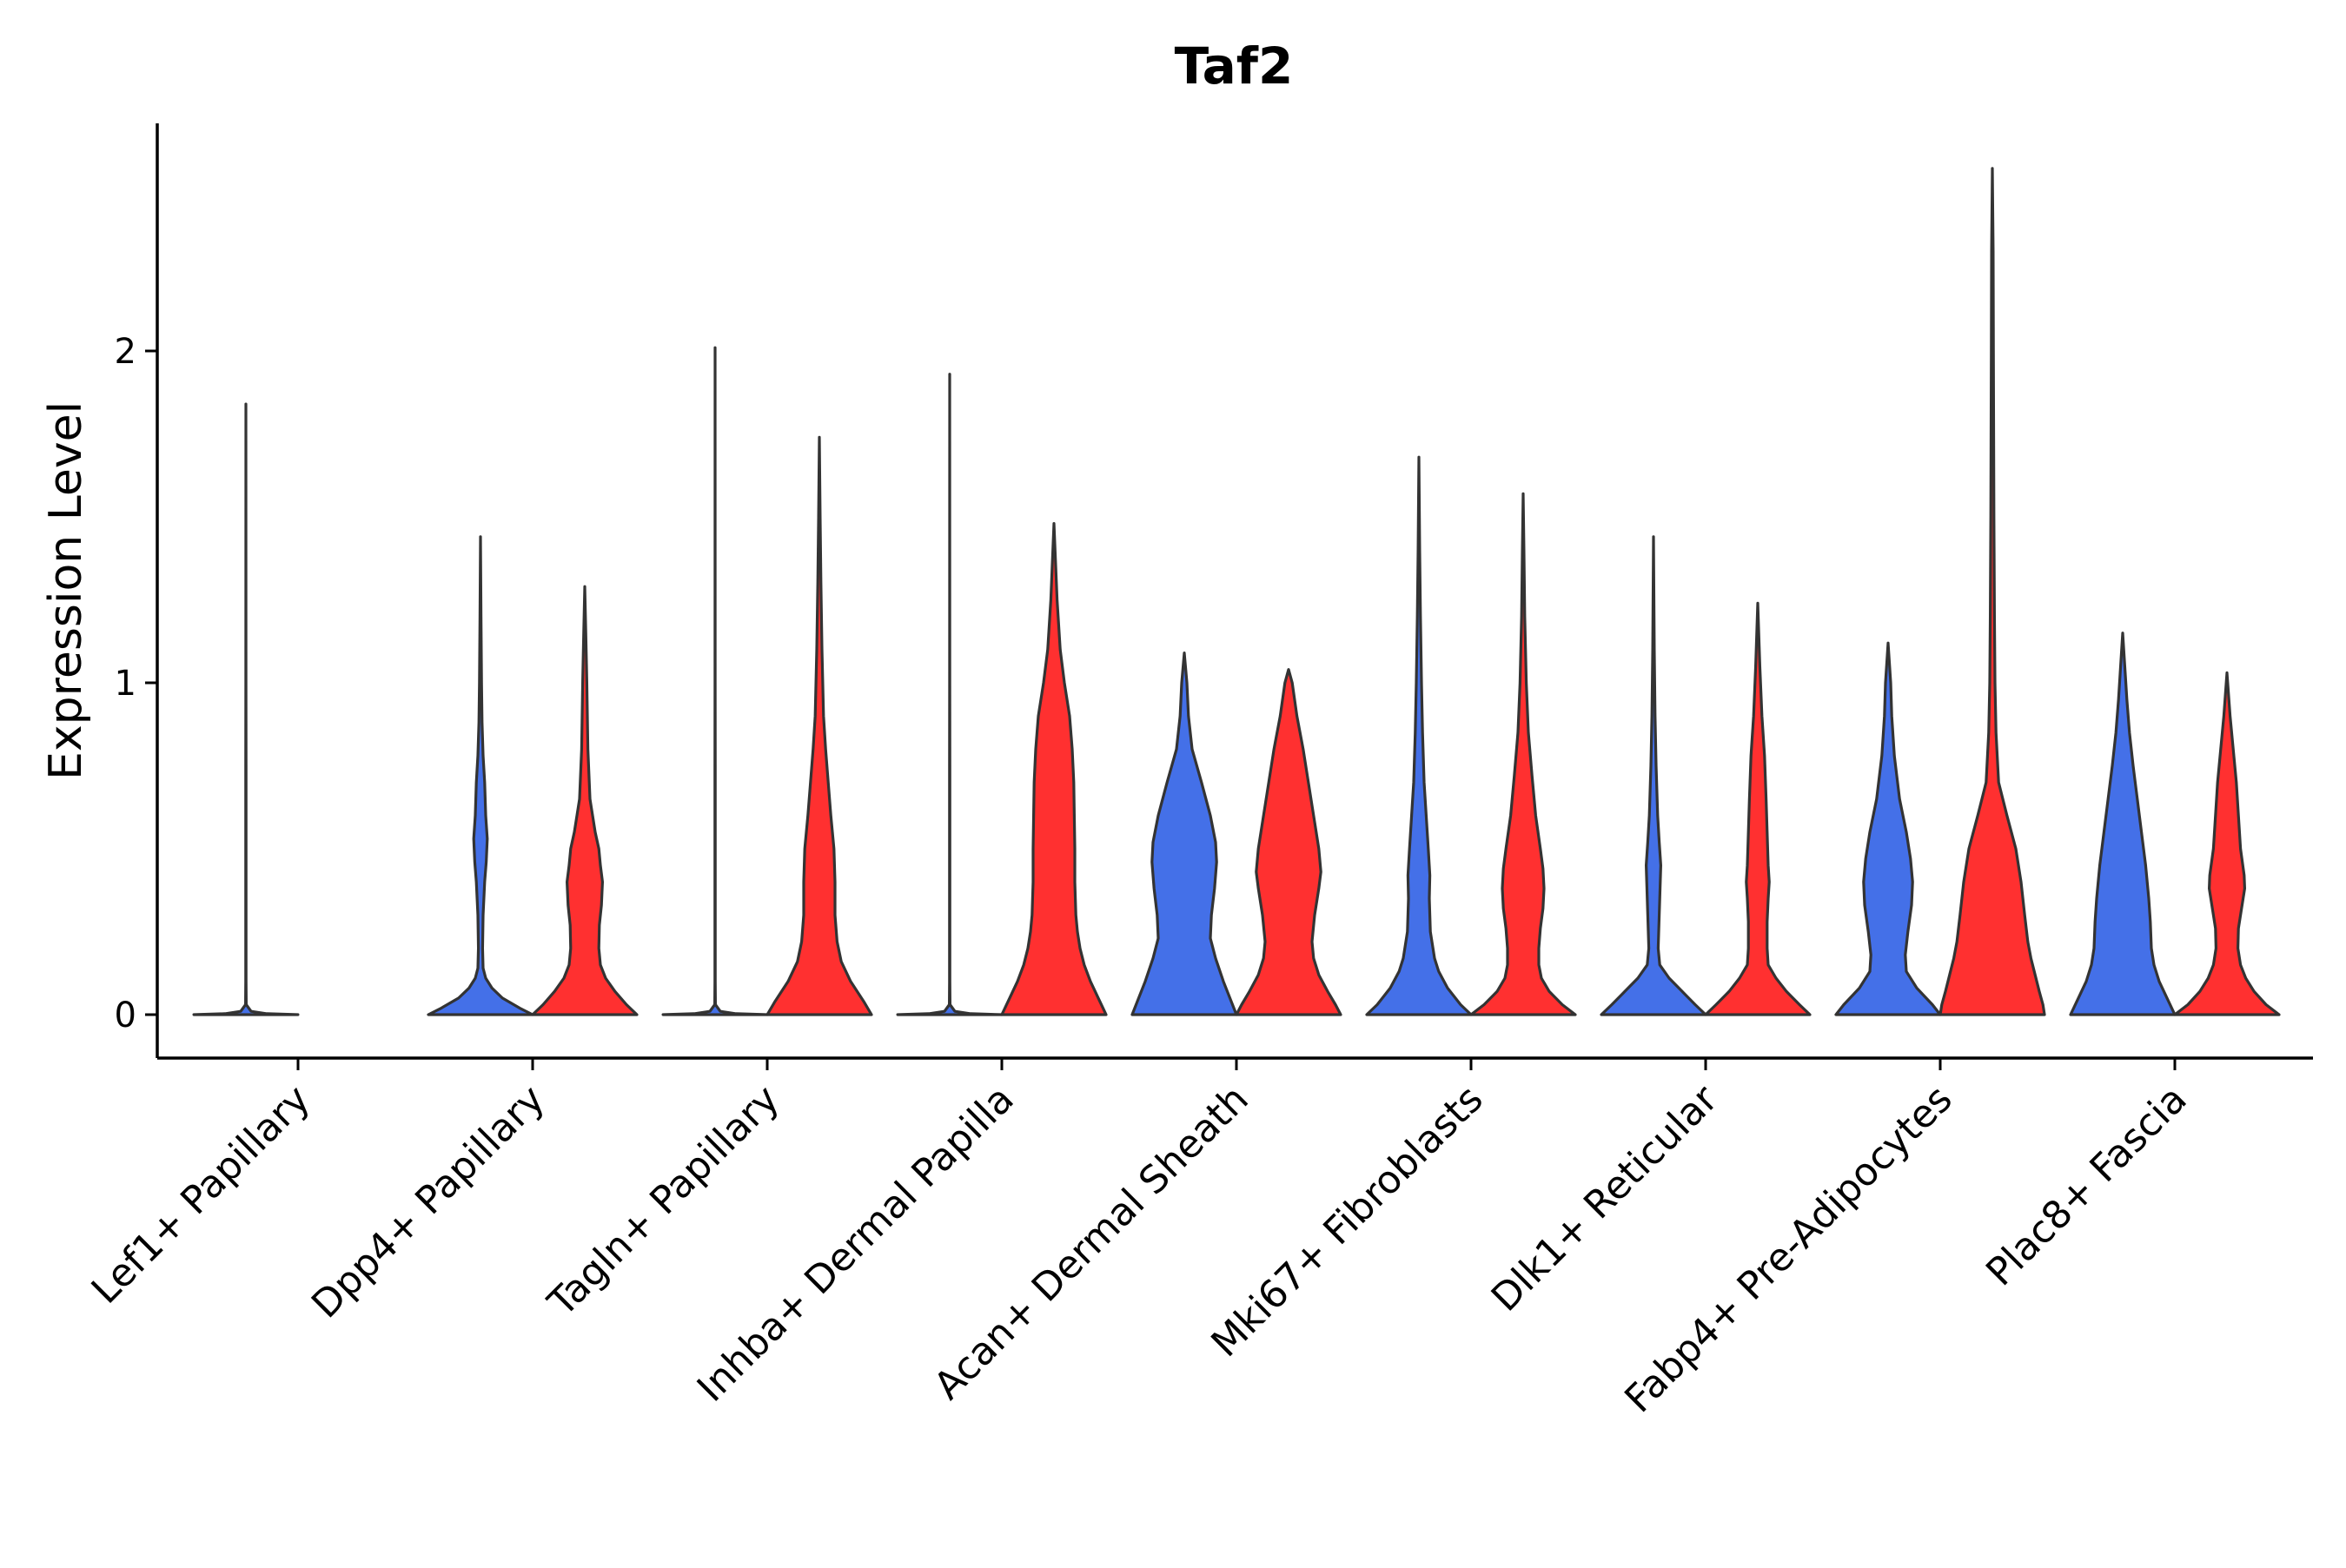 The height and width of the screenshot is (1568, 2346). What do you see at coordinates (1605, 1198) in the screenshot?
I see `x-tick-label-dlk1-reticular: Dlk1+ Reticular` at bounding box center [1605, 1198].